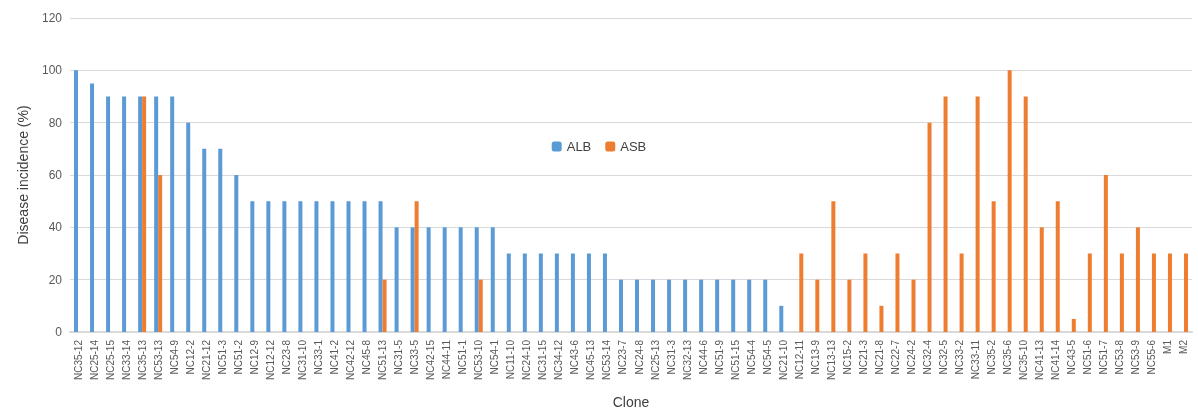  Describe the element at coordinates (479, 360) in the screenshot. I see `x-tick-label: NC53-10` at that location.